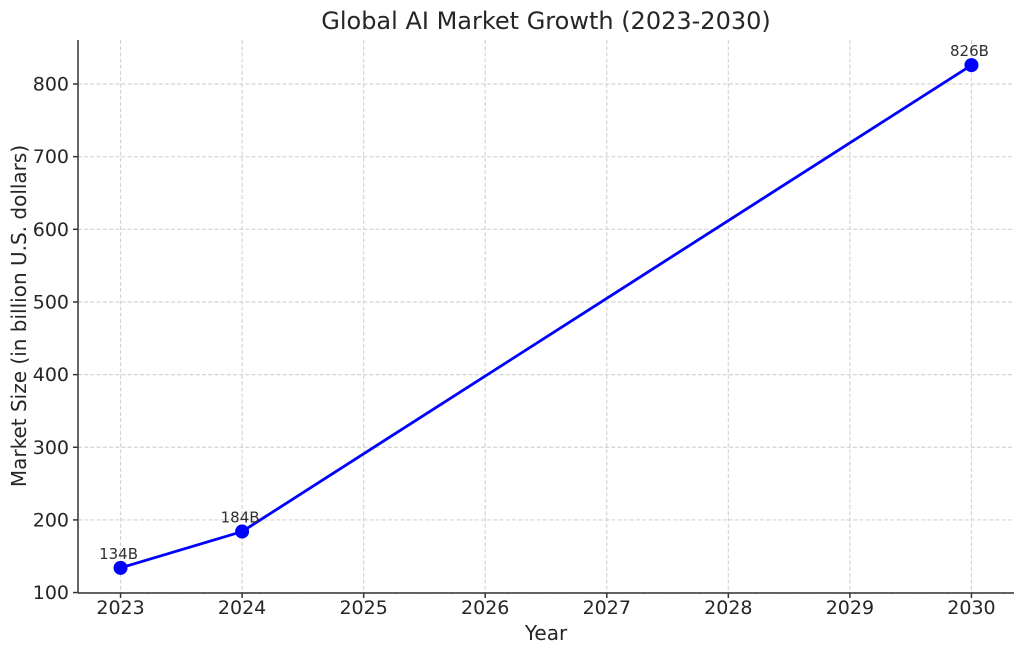  Describe the element at coordinates (969, 51) in the screenshot. I see `point-annotation: 826B` at that location.